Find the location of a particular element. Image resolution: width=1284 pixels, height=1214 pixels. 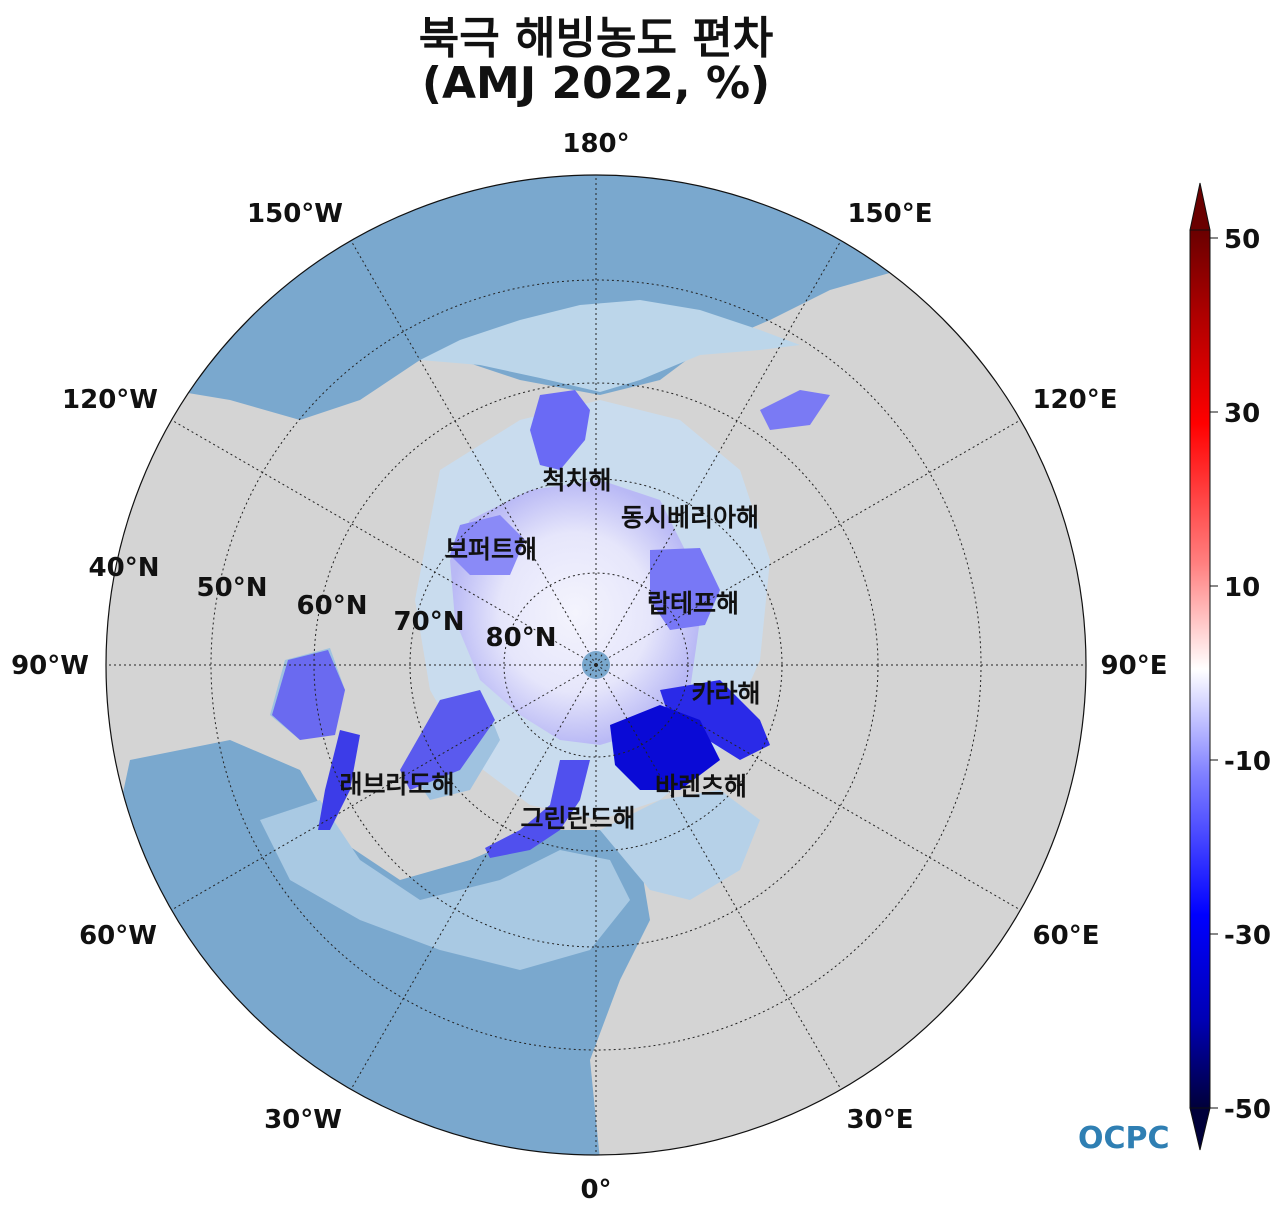

greenland-anomaly is located at coordinates (537, 809).